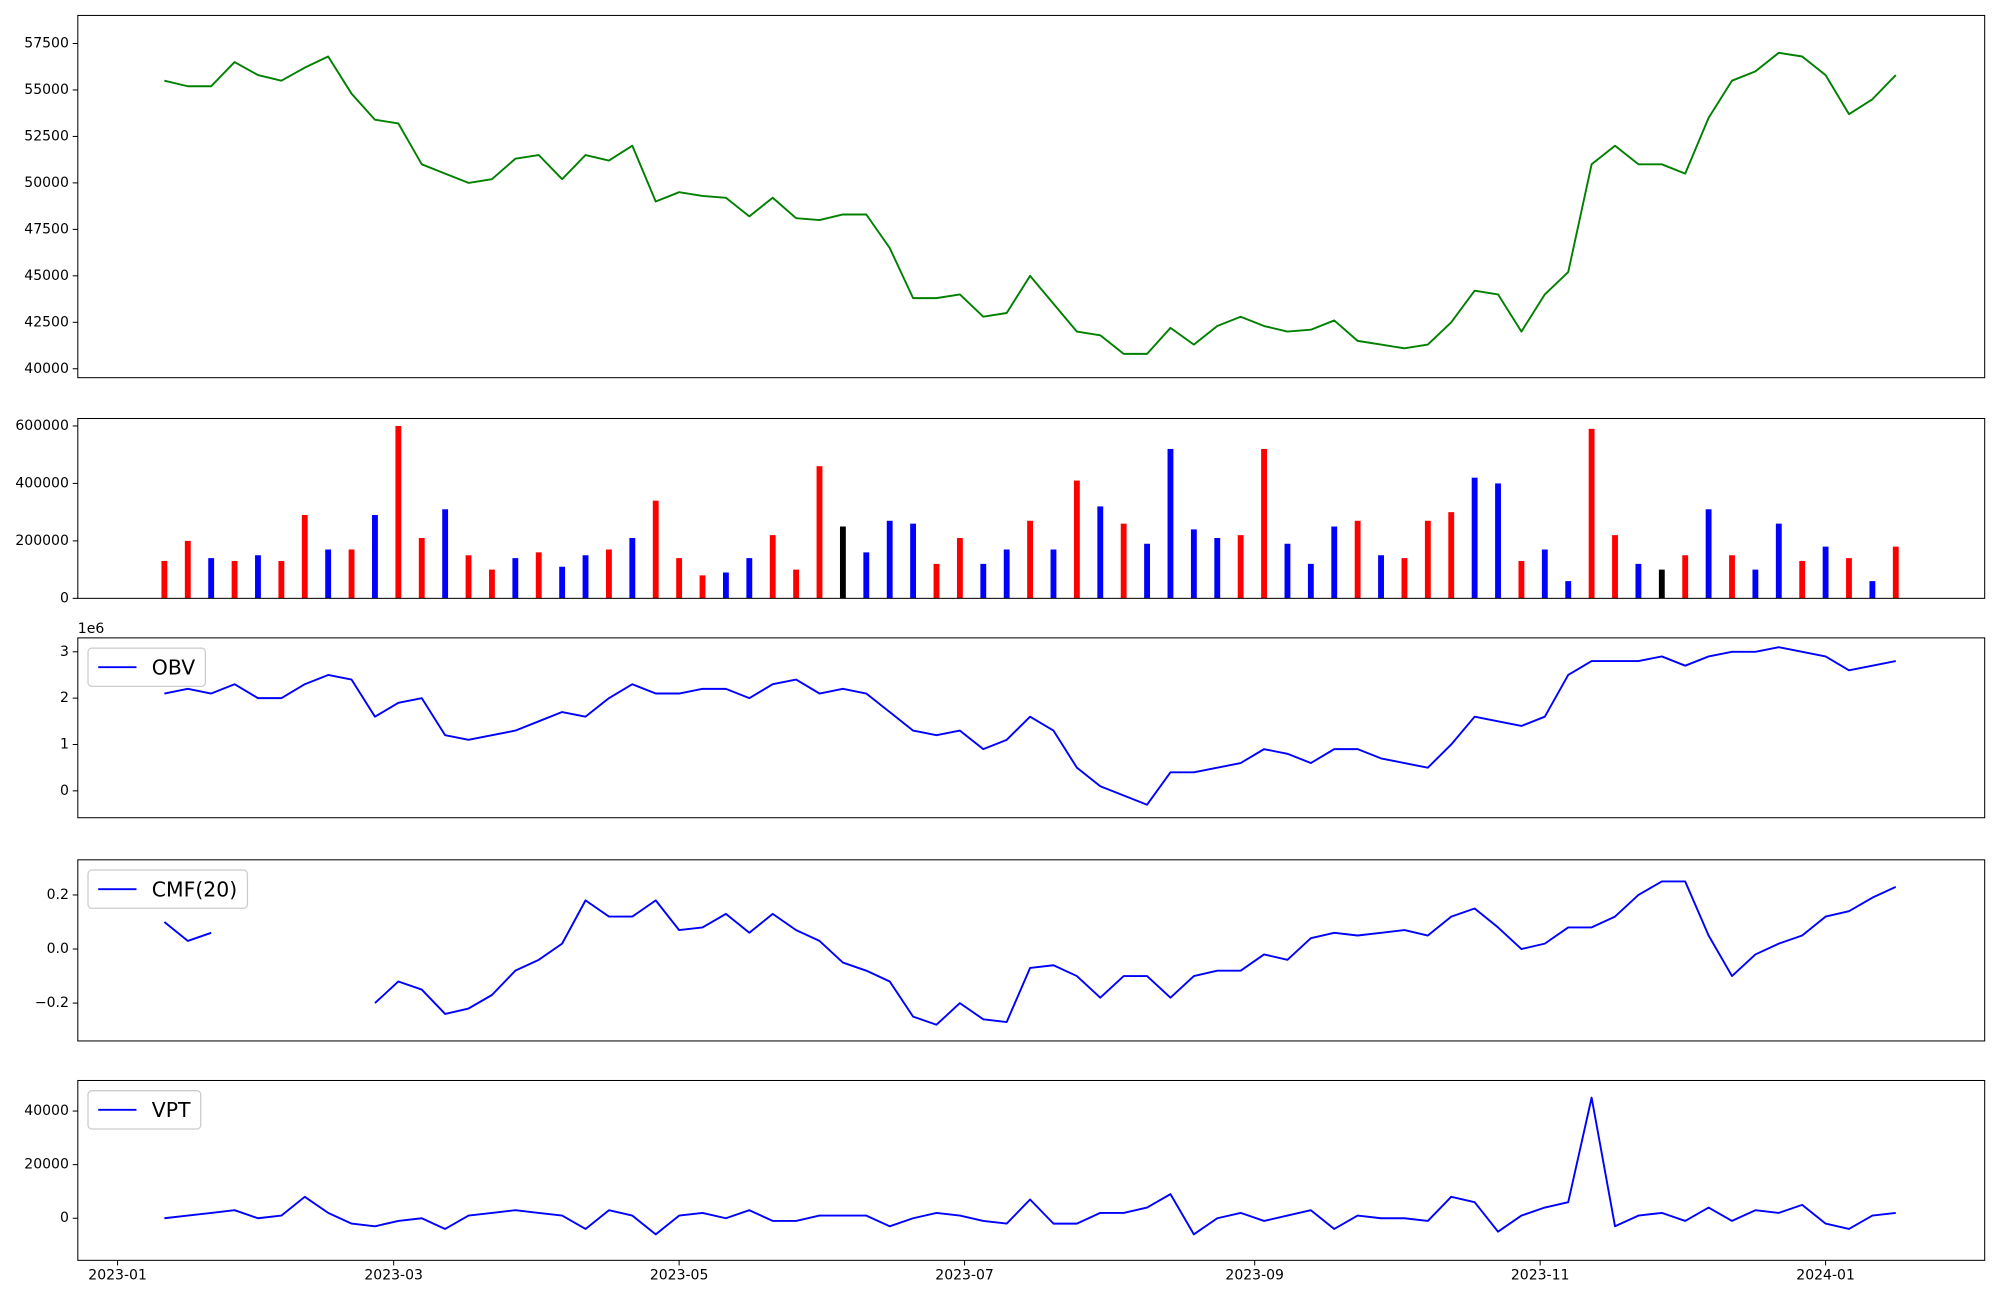  What do you see at coordinates (91, 629) in the screenshot?
I see `y-offset-label: 1e6` at bounding box center [91, 629].